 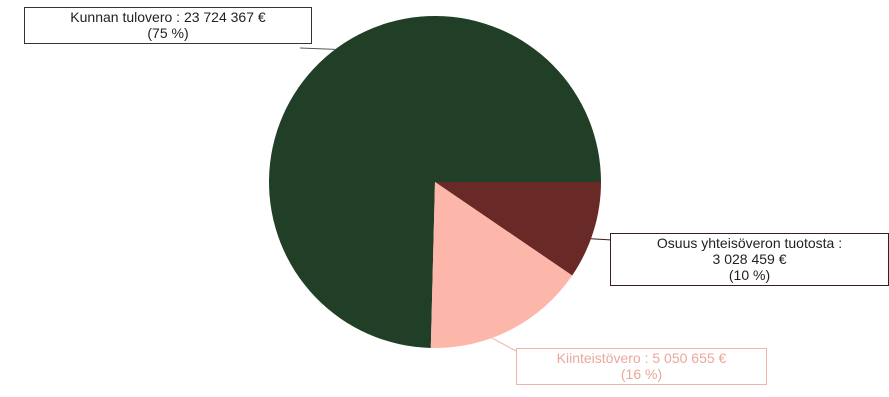 I want to click on callout-osuus-yhteisoveron-value: 3 028 459 €, so click(x=749, y=259).